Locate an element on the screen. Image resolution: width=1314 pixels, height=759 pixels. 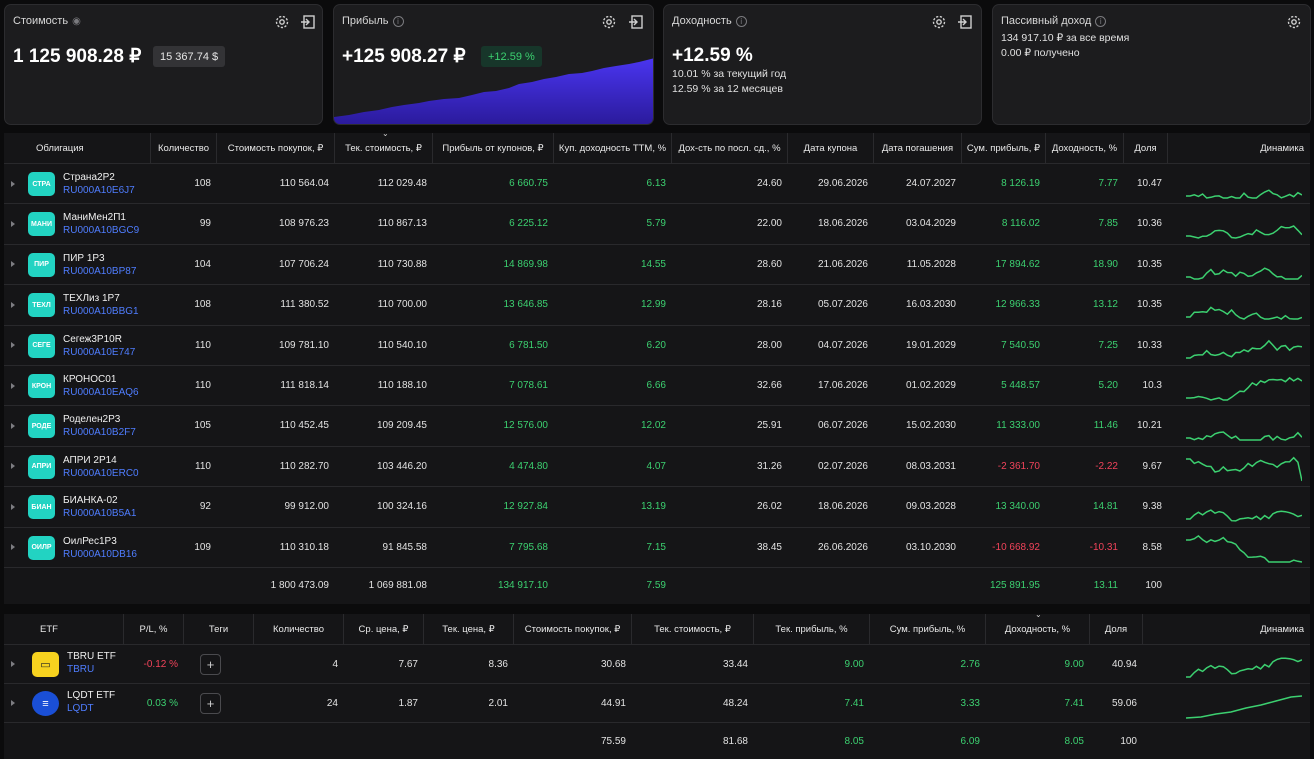
bond-yld: 13.12 is located at coordinates (1105, 305).